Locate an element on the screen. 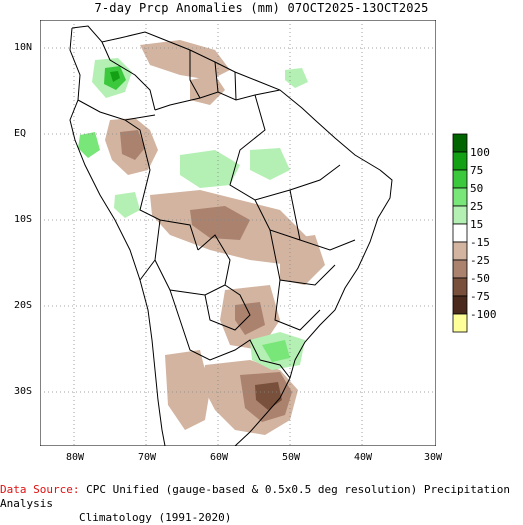 This screenshot has width=523, height=525. legend-label-15: 15 is located at coordinates (477, 224).